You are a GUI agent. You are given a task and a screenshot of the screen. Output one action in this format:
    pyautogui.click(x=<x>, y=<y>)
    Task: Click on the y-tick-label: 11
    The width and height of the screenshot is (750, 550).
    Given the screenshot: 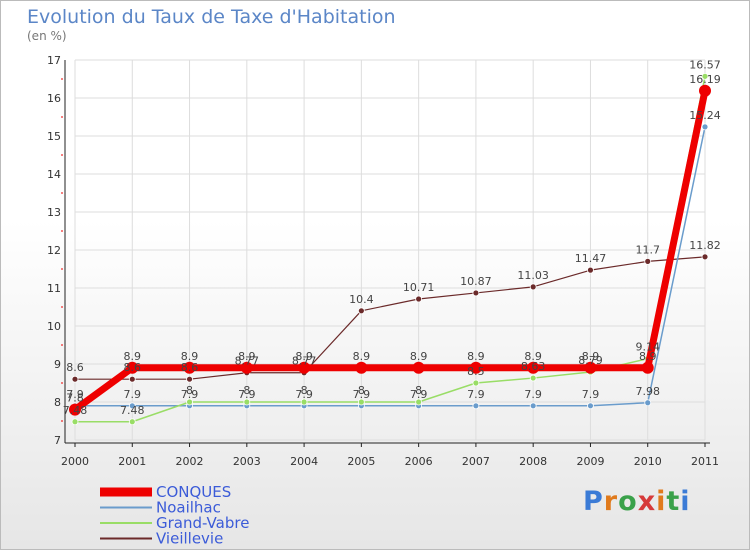 What is the action you would take?
    pyautogui.click(x=54, y=288)
    